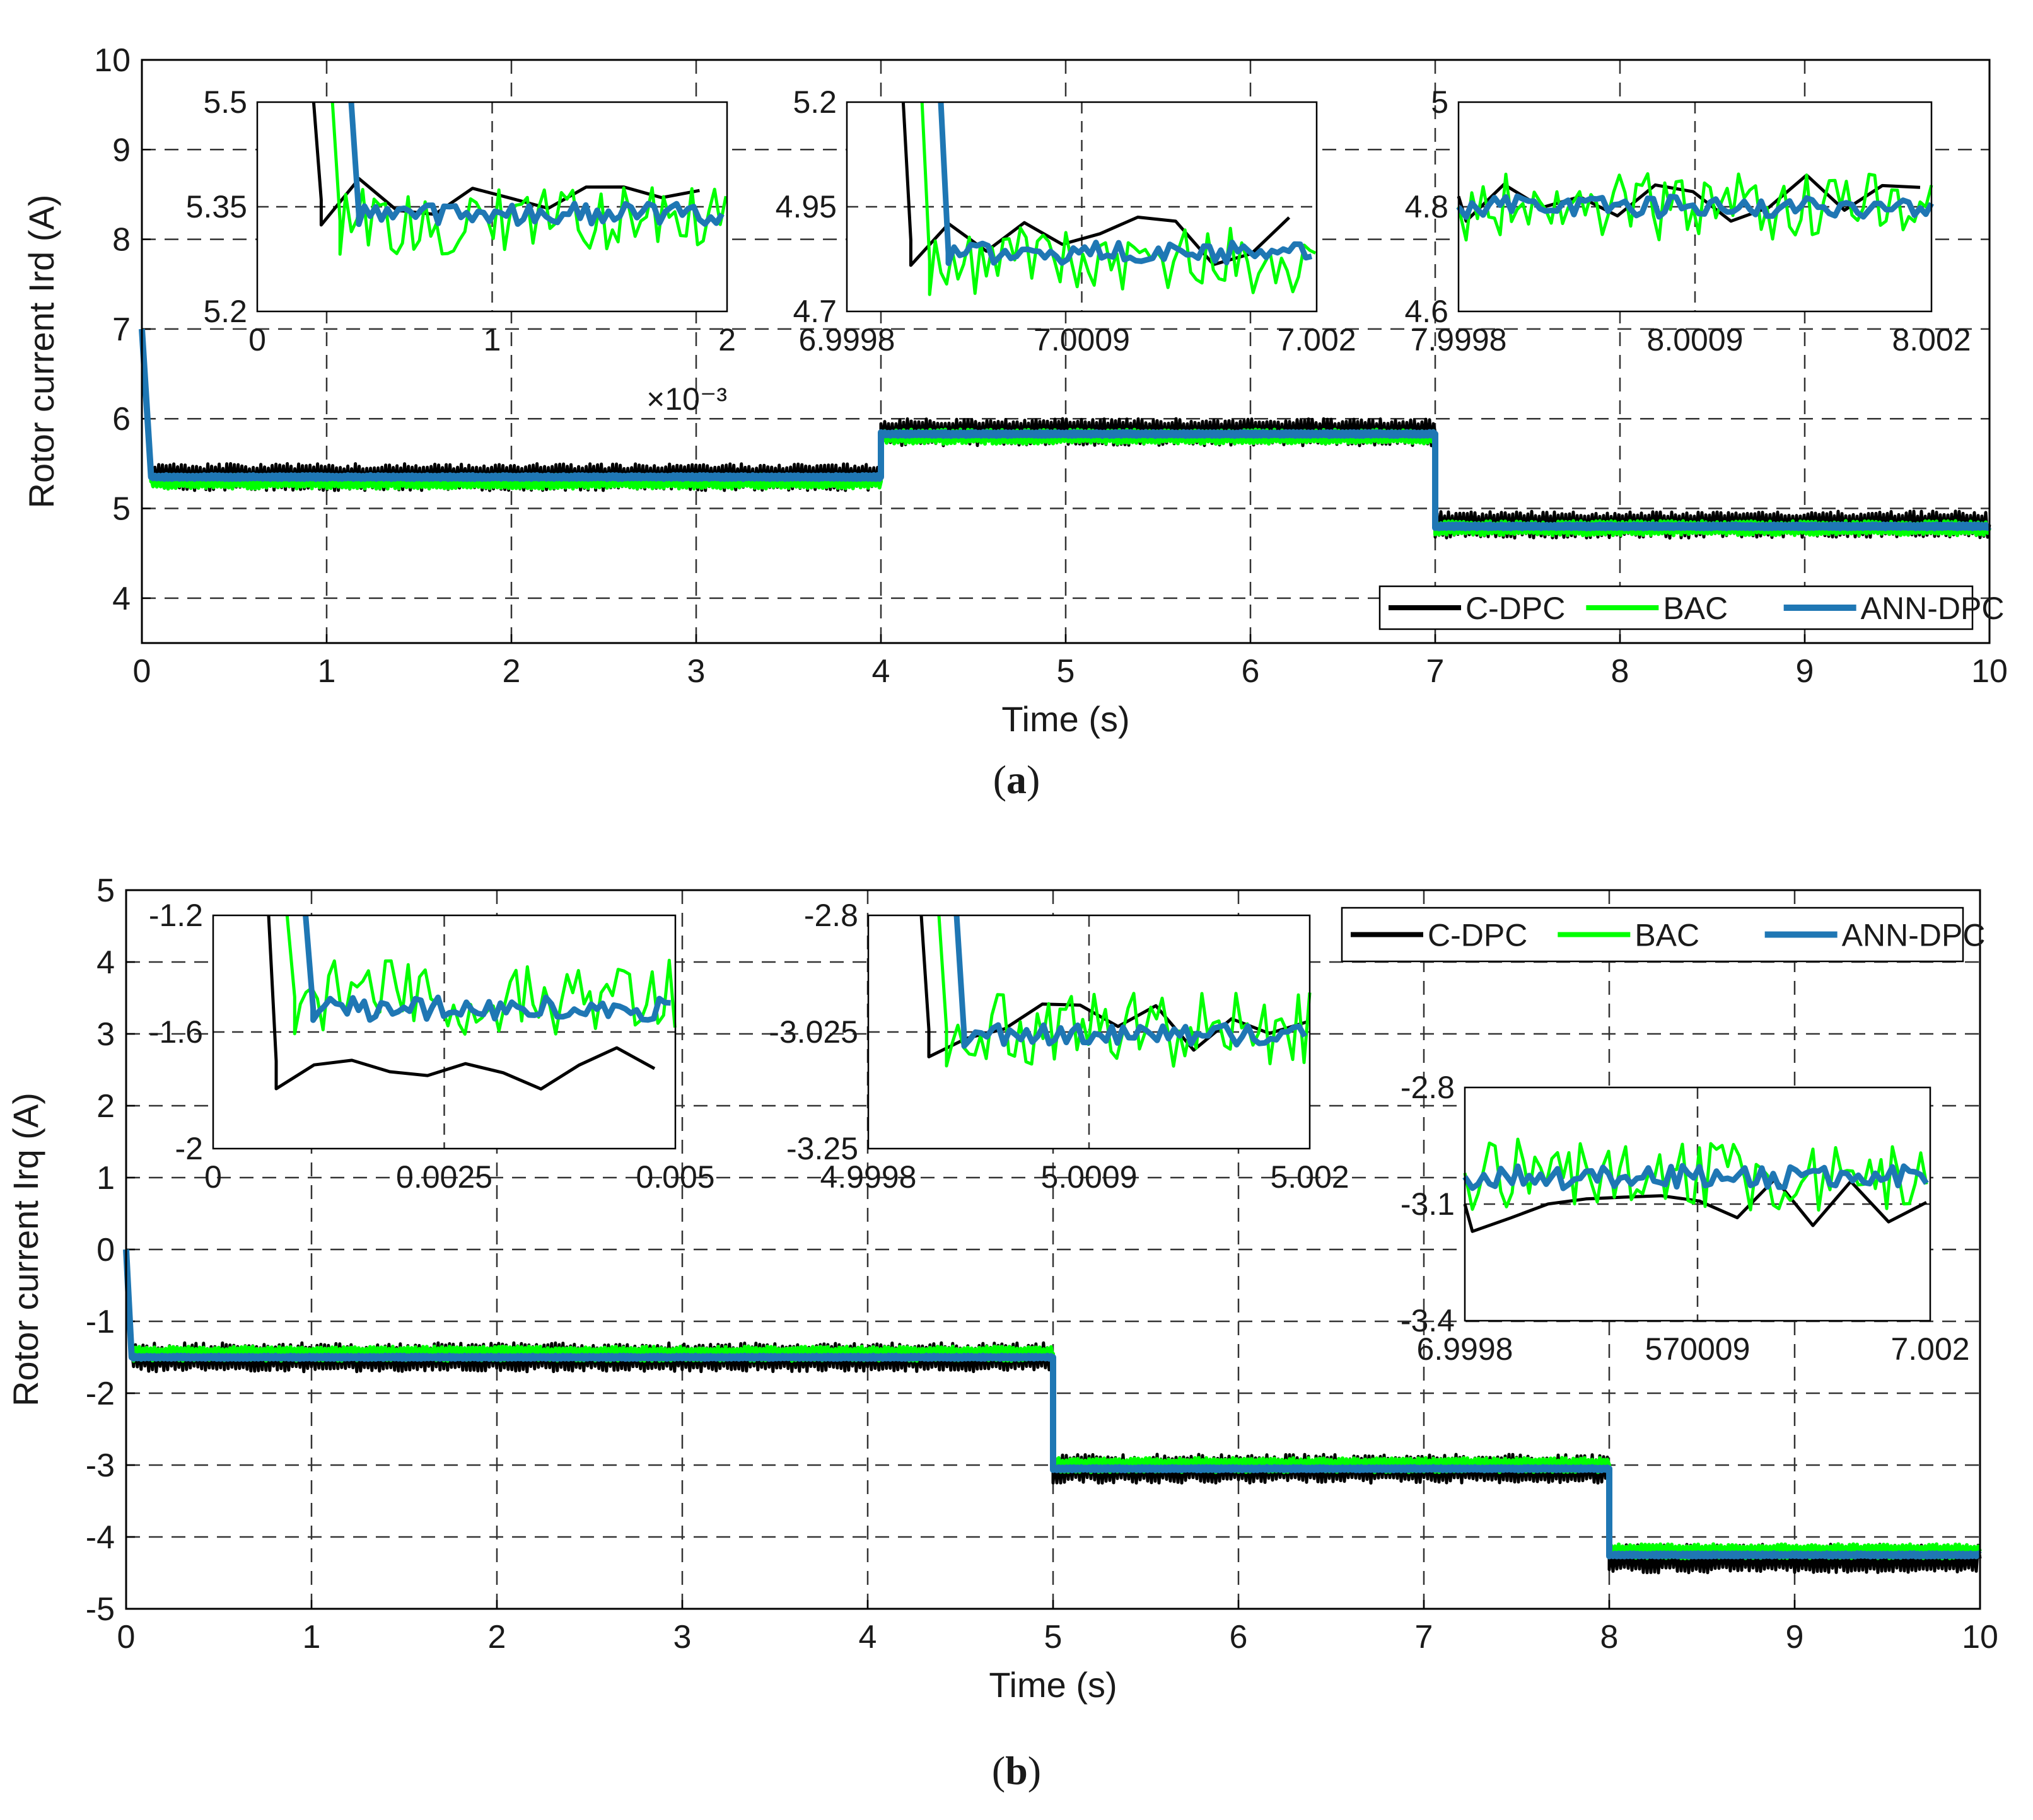  Describe the element at coordinates (444, 1177) in the screenshot. I see `inset-x-tick-label: 0.0025` at that location.